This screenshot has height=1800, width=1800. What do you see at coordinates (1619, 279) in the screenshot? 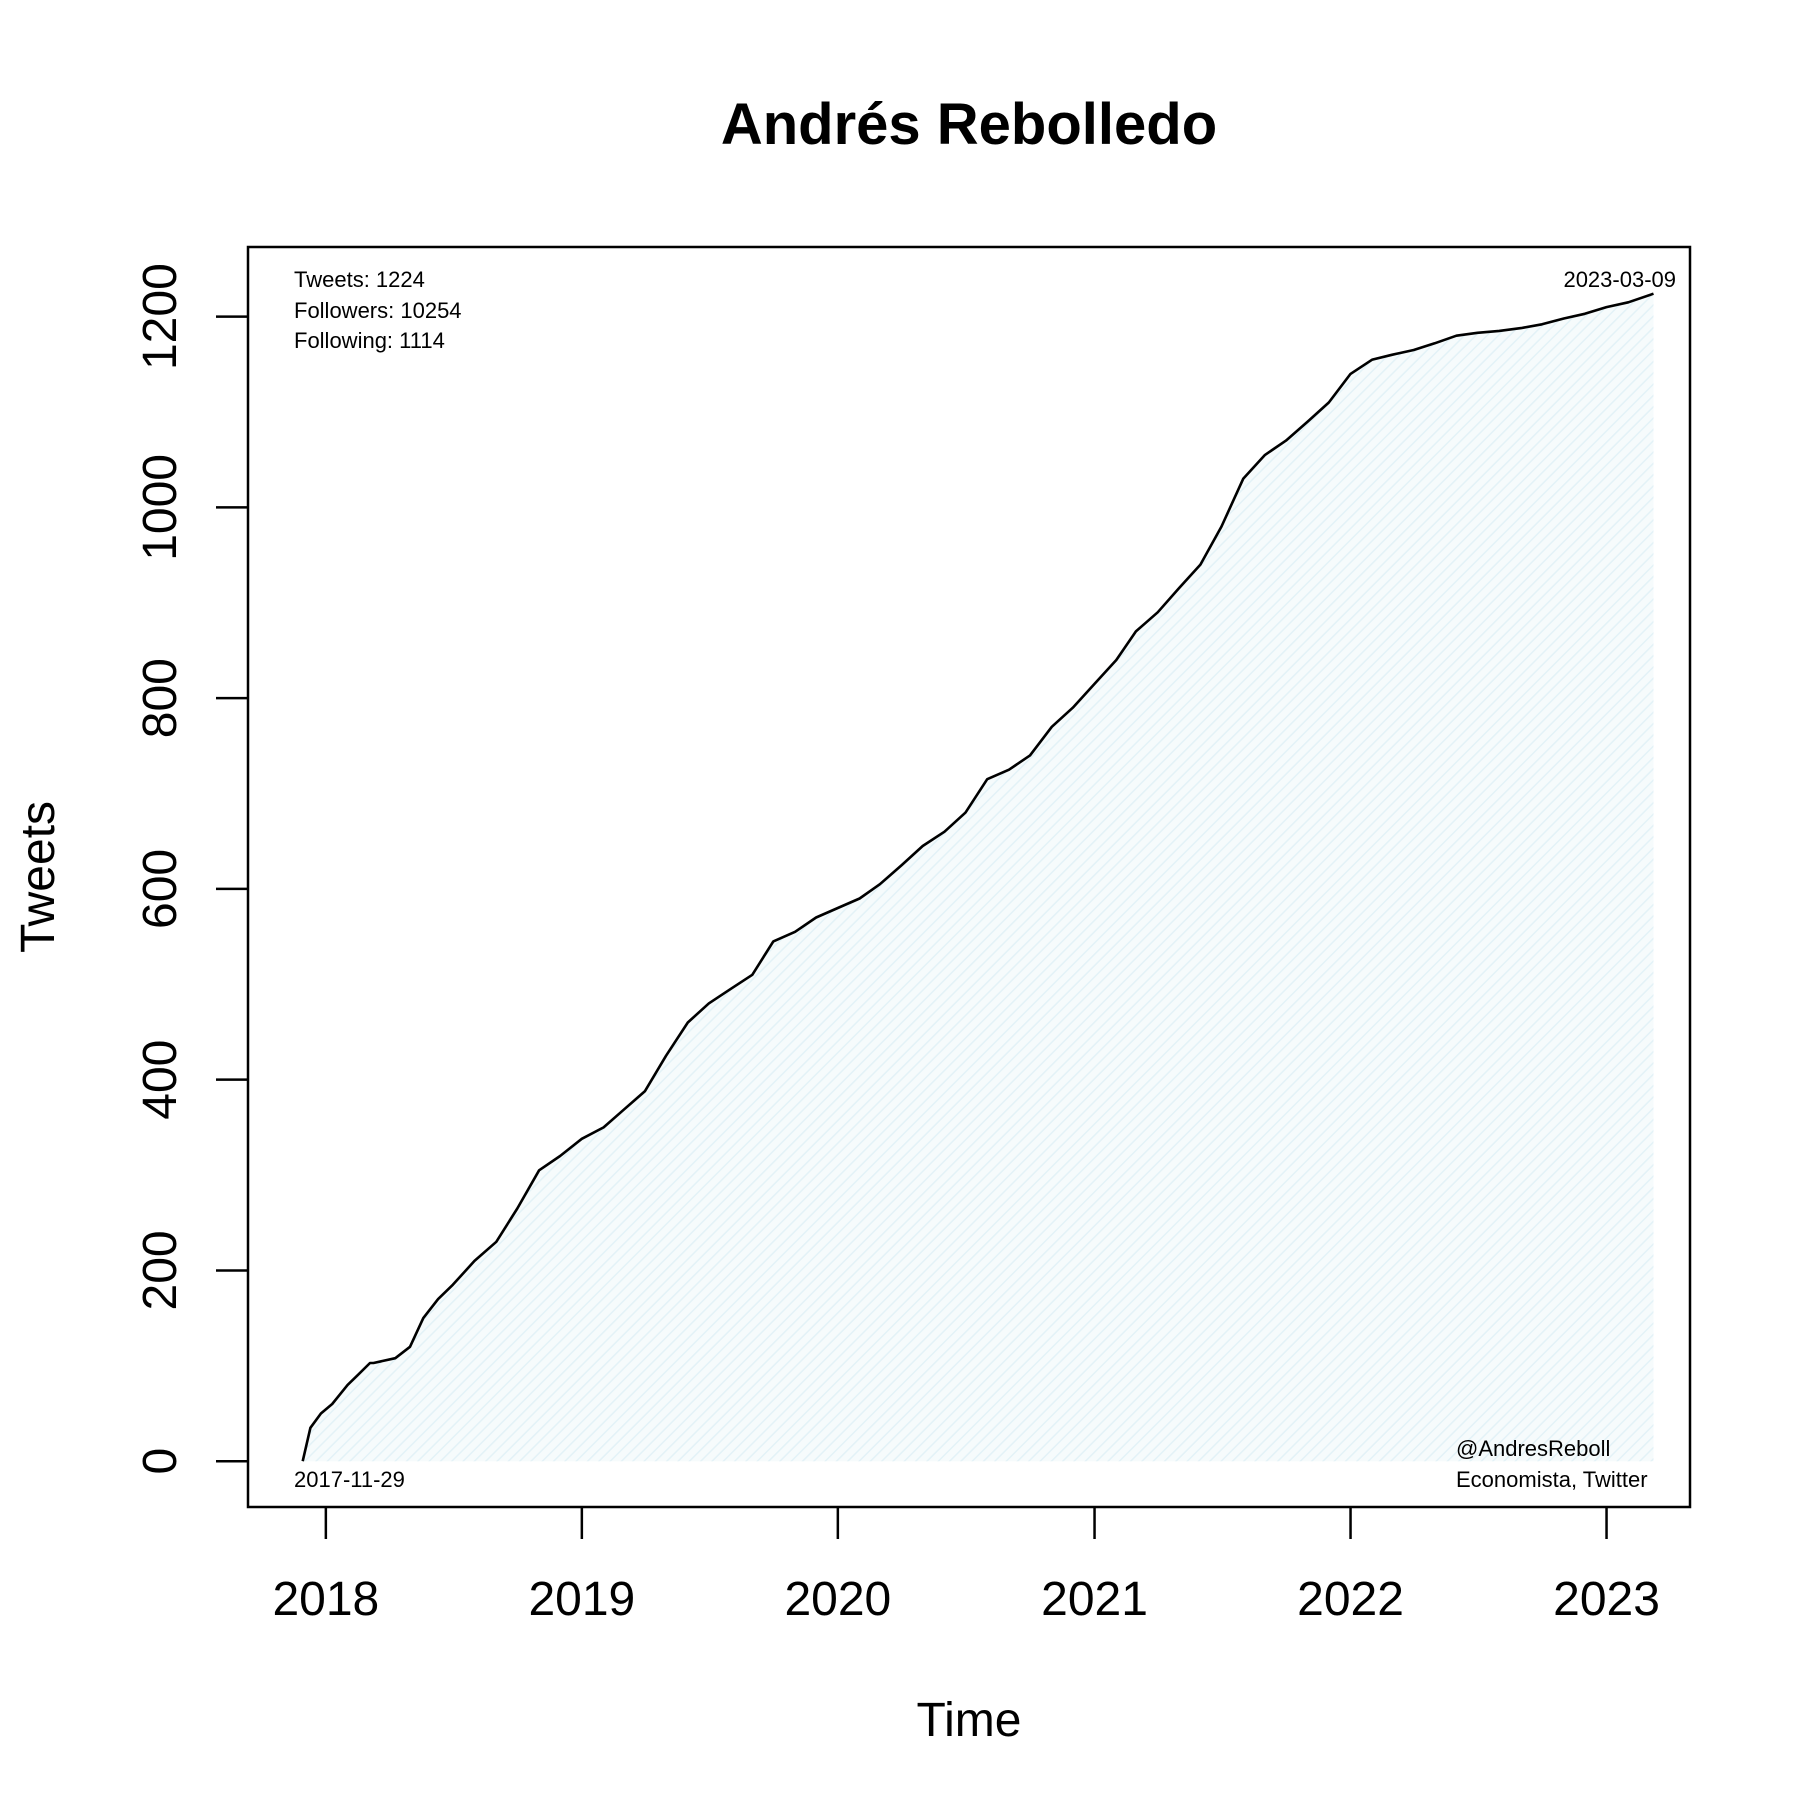
I see `end-date-label: 2023-03-09` at bounding box center [1619, 279].